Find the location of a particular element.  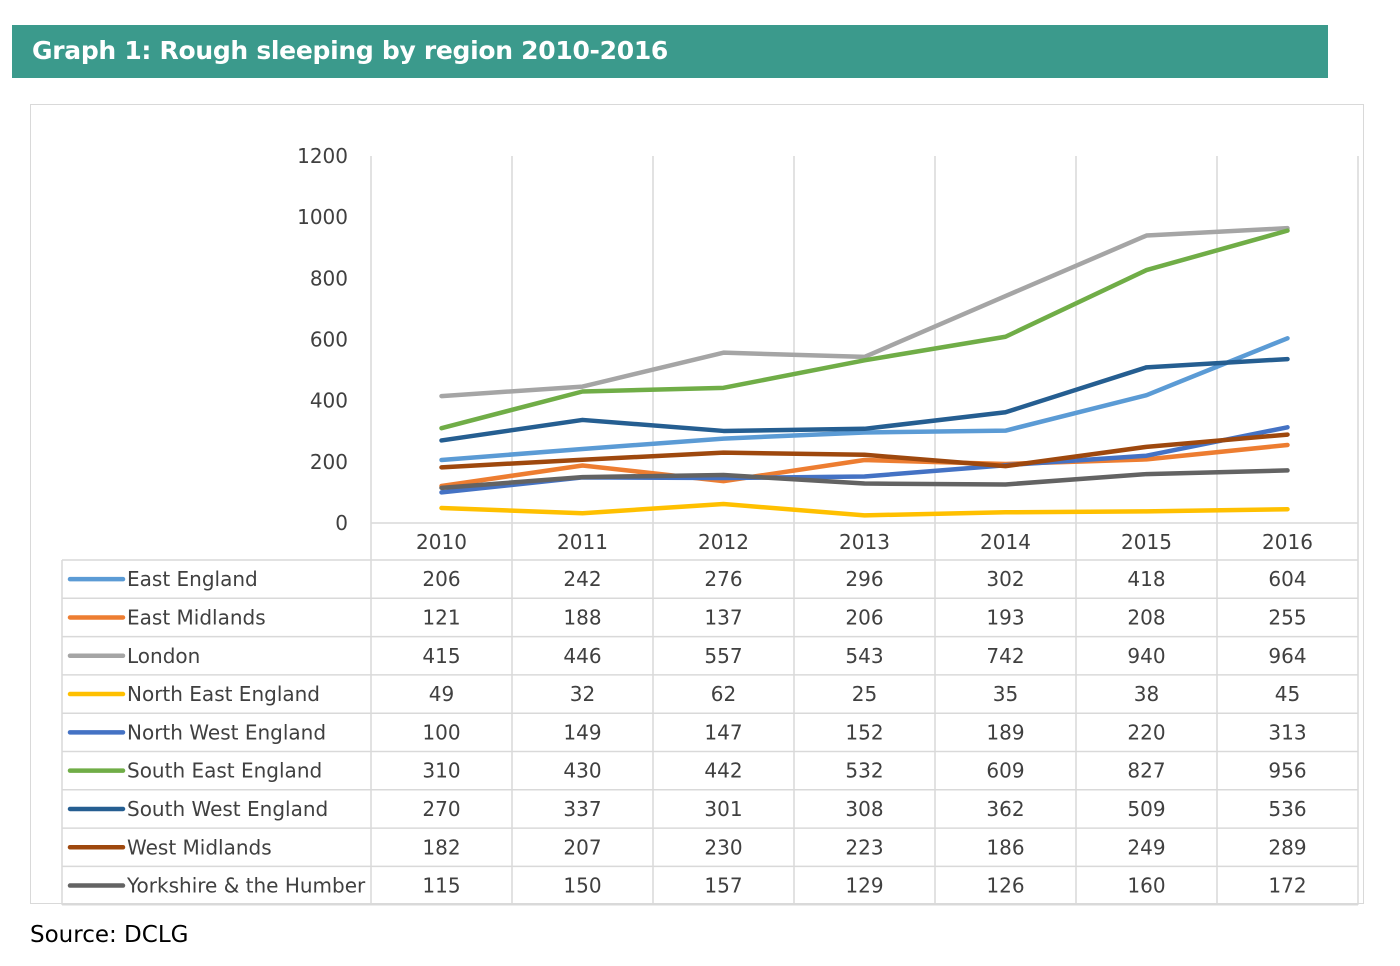

data-label: 160 is located at coordinates (1146, 886).